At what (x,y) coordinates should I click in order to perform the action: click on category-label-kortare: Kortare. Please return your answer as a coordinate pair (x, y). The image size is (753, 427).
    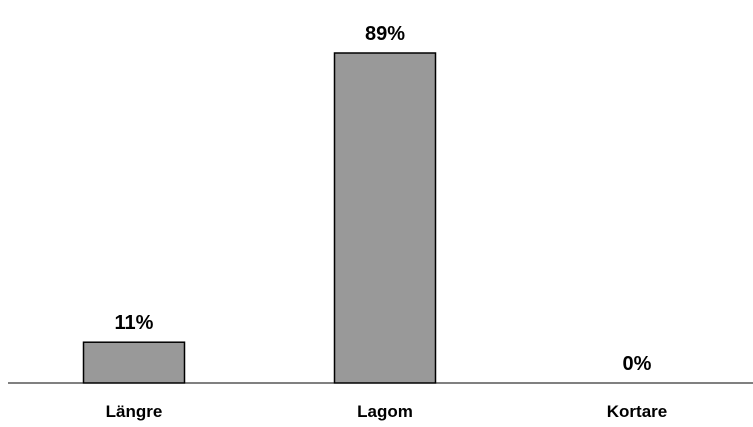
    Looking at the image, I should click on (637, 411).